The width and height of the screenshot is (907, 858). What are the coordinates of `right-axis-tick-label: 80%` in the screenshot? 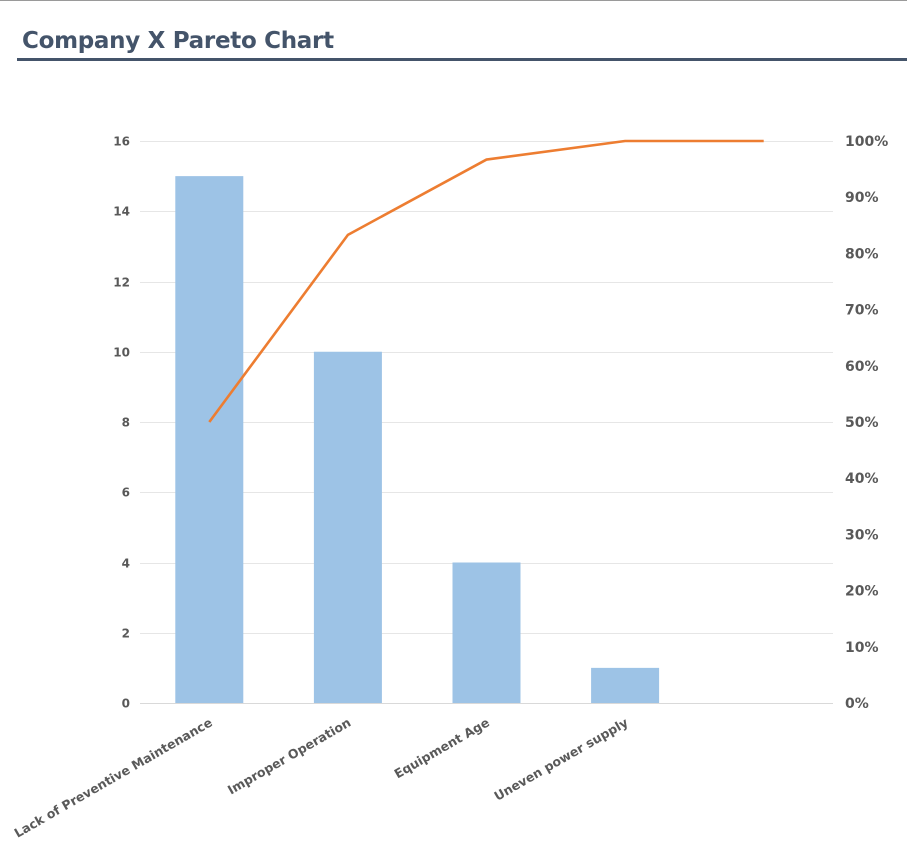 It's located at (862, 254).